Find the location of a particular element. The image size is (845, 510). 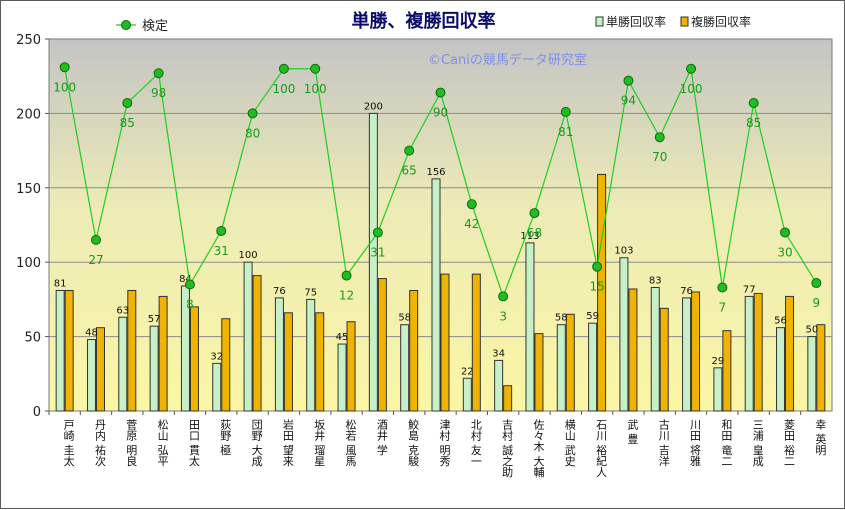

bar-value-label: 100 is located at coordinates (248, 255).